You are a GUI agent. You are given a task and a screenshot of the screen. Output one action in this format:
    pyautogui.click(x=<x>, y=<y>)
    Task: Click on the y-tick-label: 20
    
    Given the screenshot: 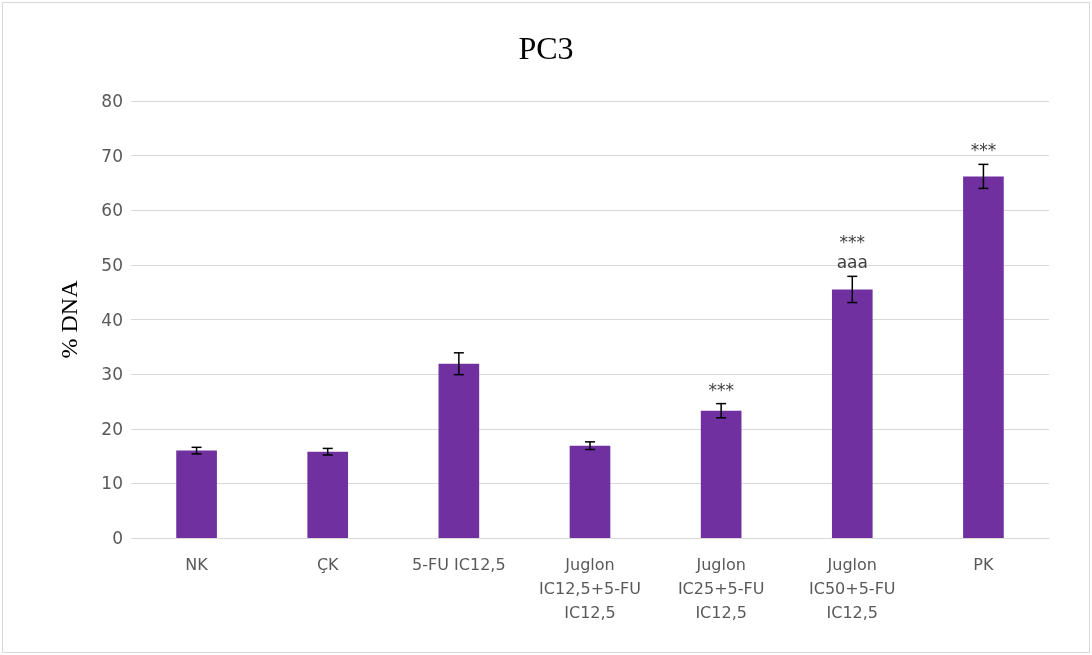 What is the action you would take?
    pyautogui.click(x=112, y=428)
    